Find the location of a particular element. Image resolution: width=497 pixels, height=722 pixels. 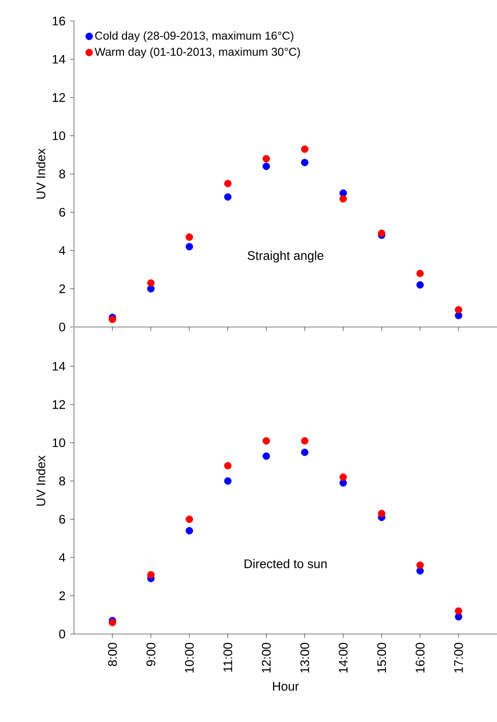

x-tick-label: 12:00 is located at coordinates (266, 657).